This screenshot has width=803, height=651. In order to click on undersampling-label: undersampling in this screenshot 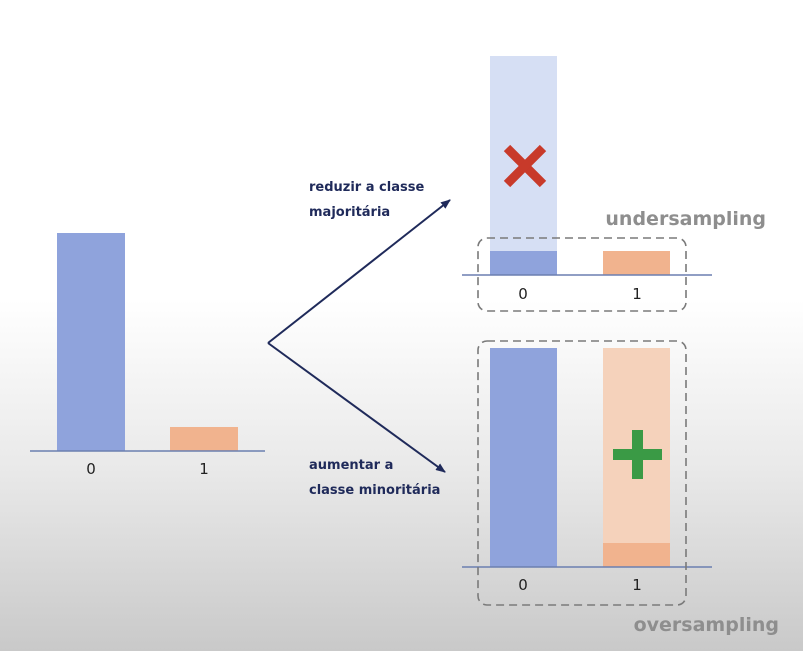, I will do `click(685, 219)`.